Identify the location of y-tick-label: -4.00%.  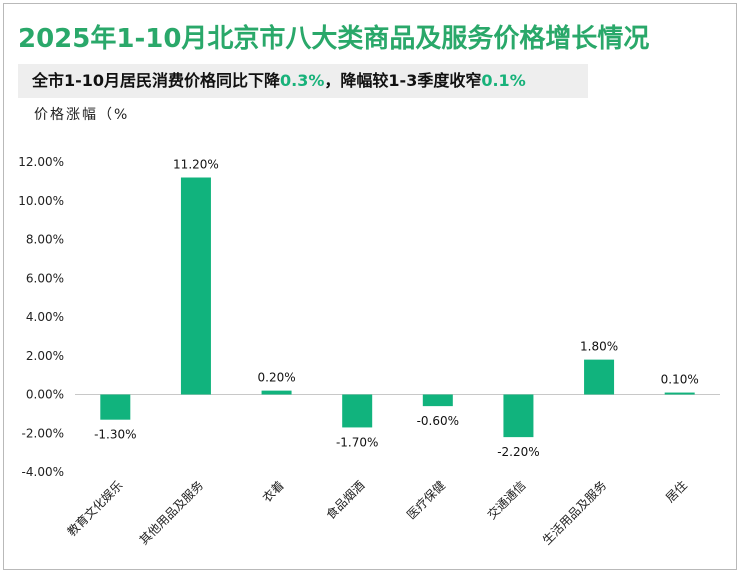
(43, 472).